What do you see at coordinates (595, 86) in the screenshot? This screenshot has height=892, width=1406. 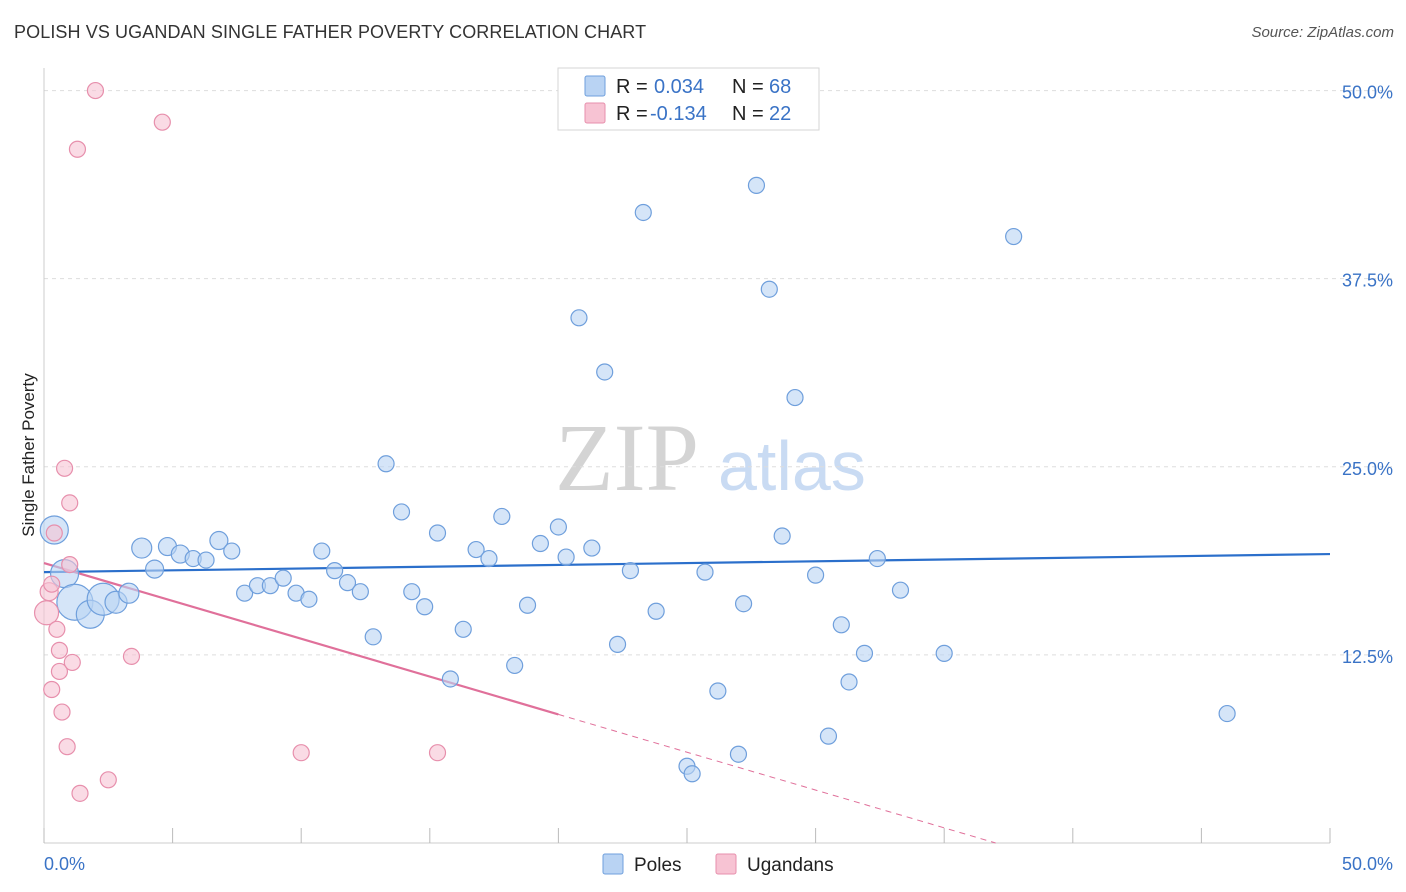 I see `legend-swatch-poles` at bounding box center [595, 86].